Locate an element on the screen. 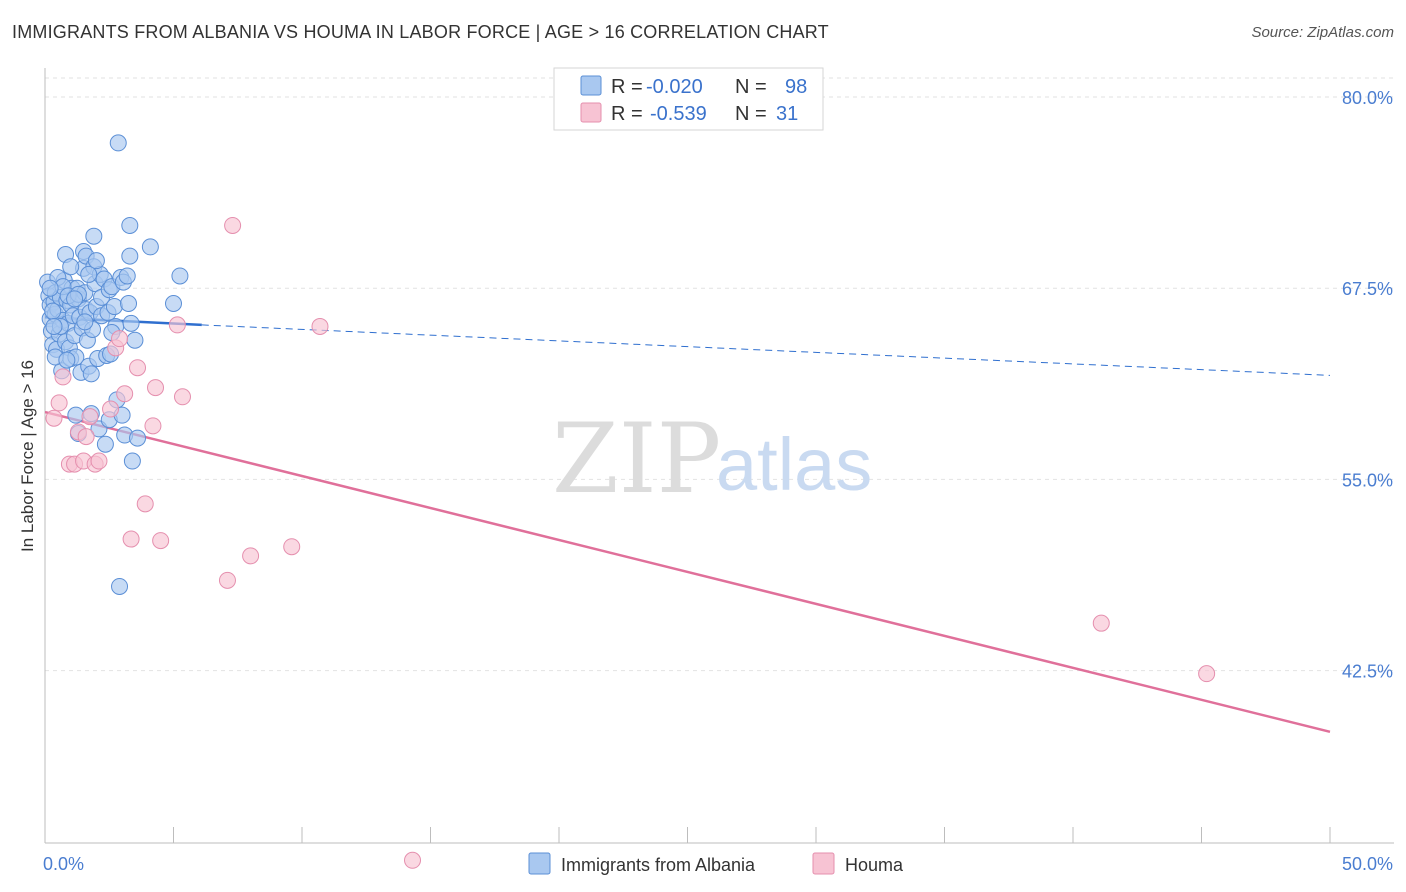 This screenshot has width=1406, height=892. watermark: ZIP atlas is located at coordinates (712, 459).